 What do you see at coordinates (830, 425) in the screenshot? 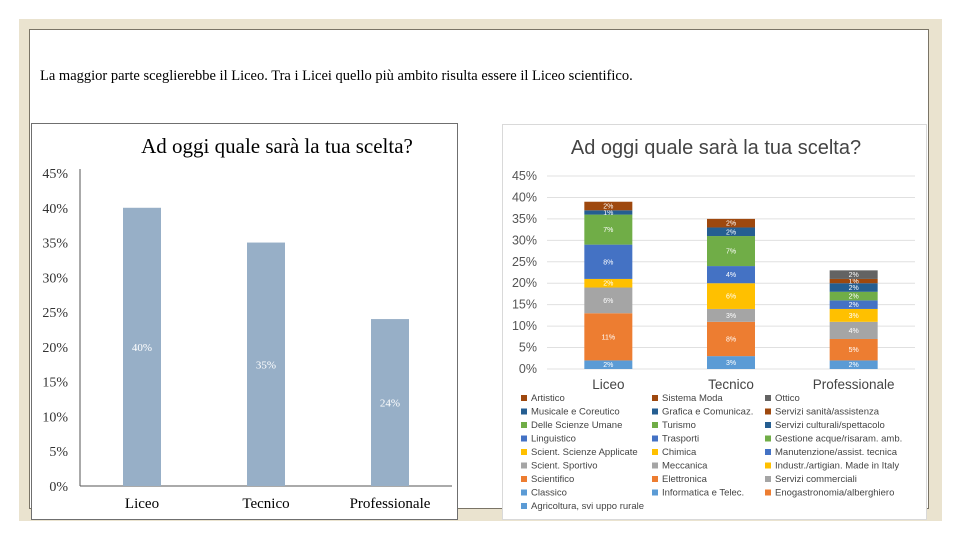
I see `legend-label: Servizi culturali/spettacolo` at bounding box center [830, 425].